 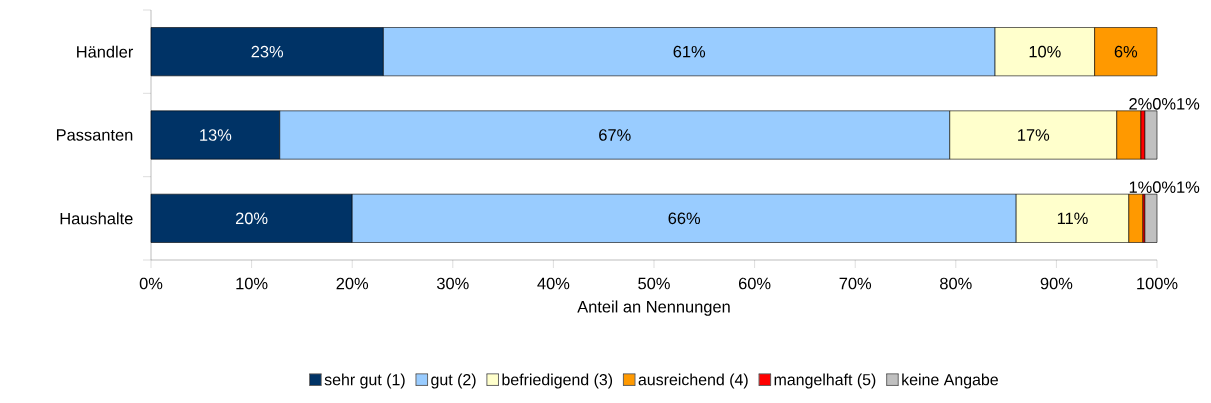 I want to click on x-tick-label: 70%, so click(x=855, y=283).